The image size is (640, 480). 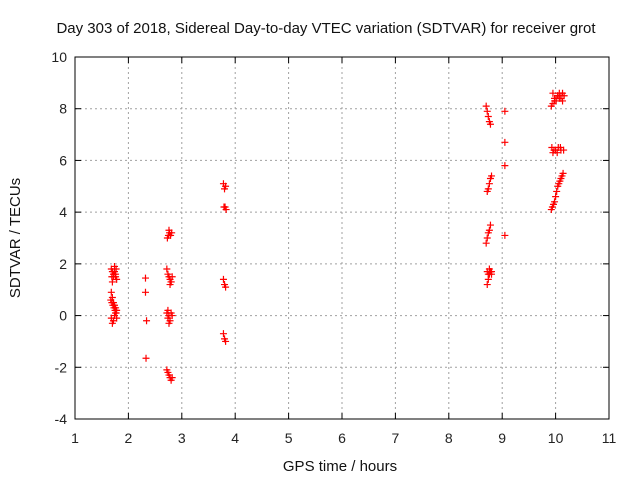 I want to click on x-tick-label: 9, so click(x=502, y=438).